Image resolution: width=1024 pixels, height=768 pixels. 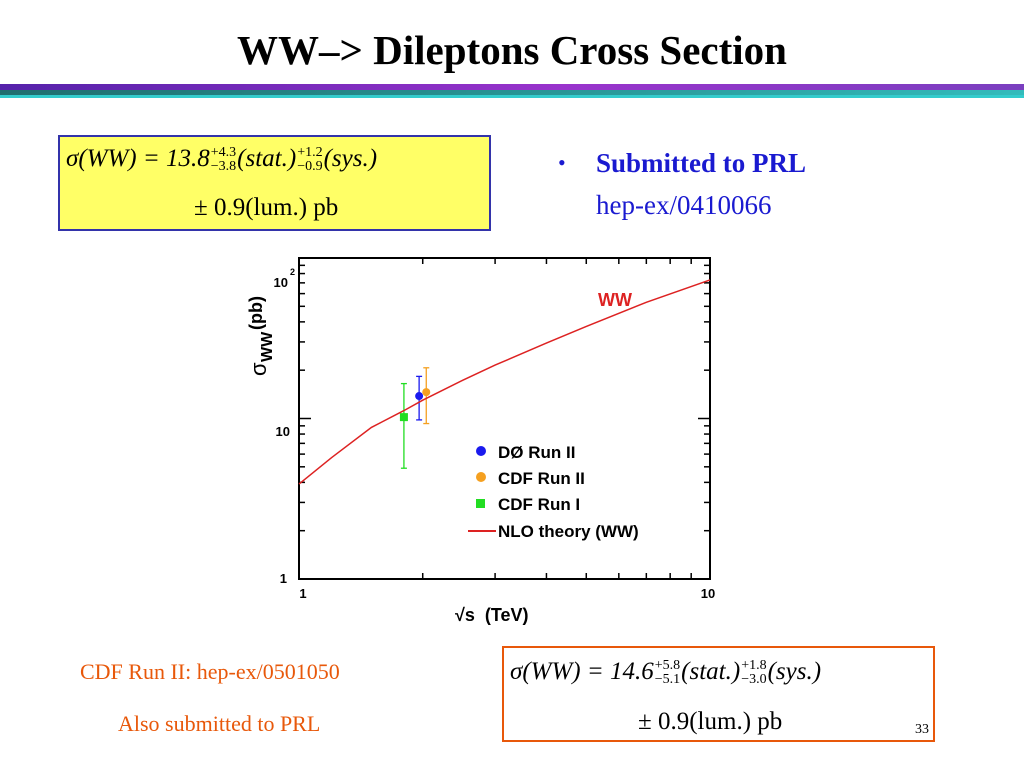 What do you see at coordinates (667, 680) in the screenshot?
I see `stat-down: −5.1` at bounding box center [667, 680].